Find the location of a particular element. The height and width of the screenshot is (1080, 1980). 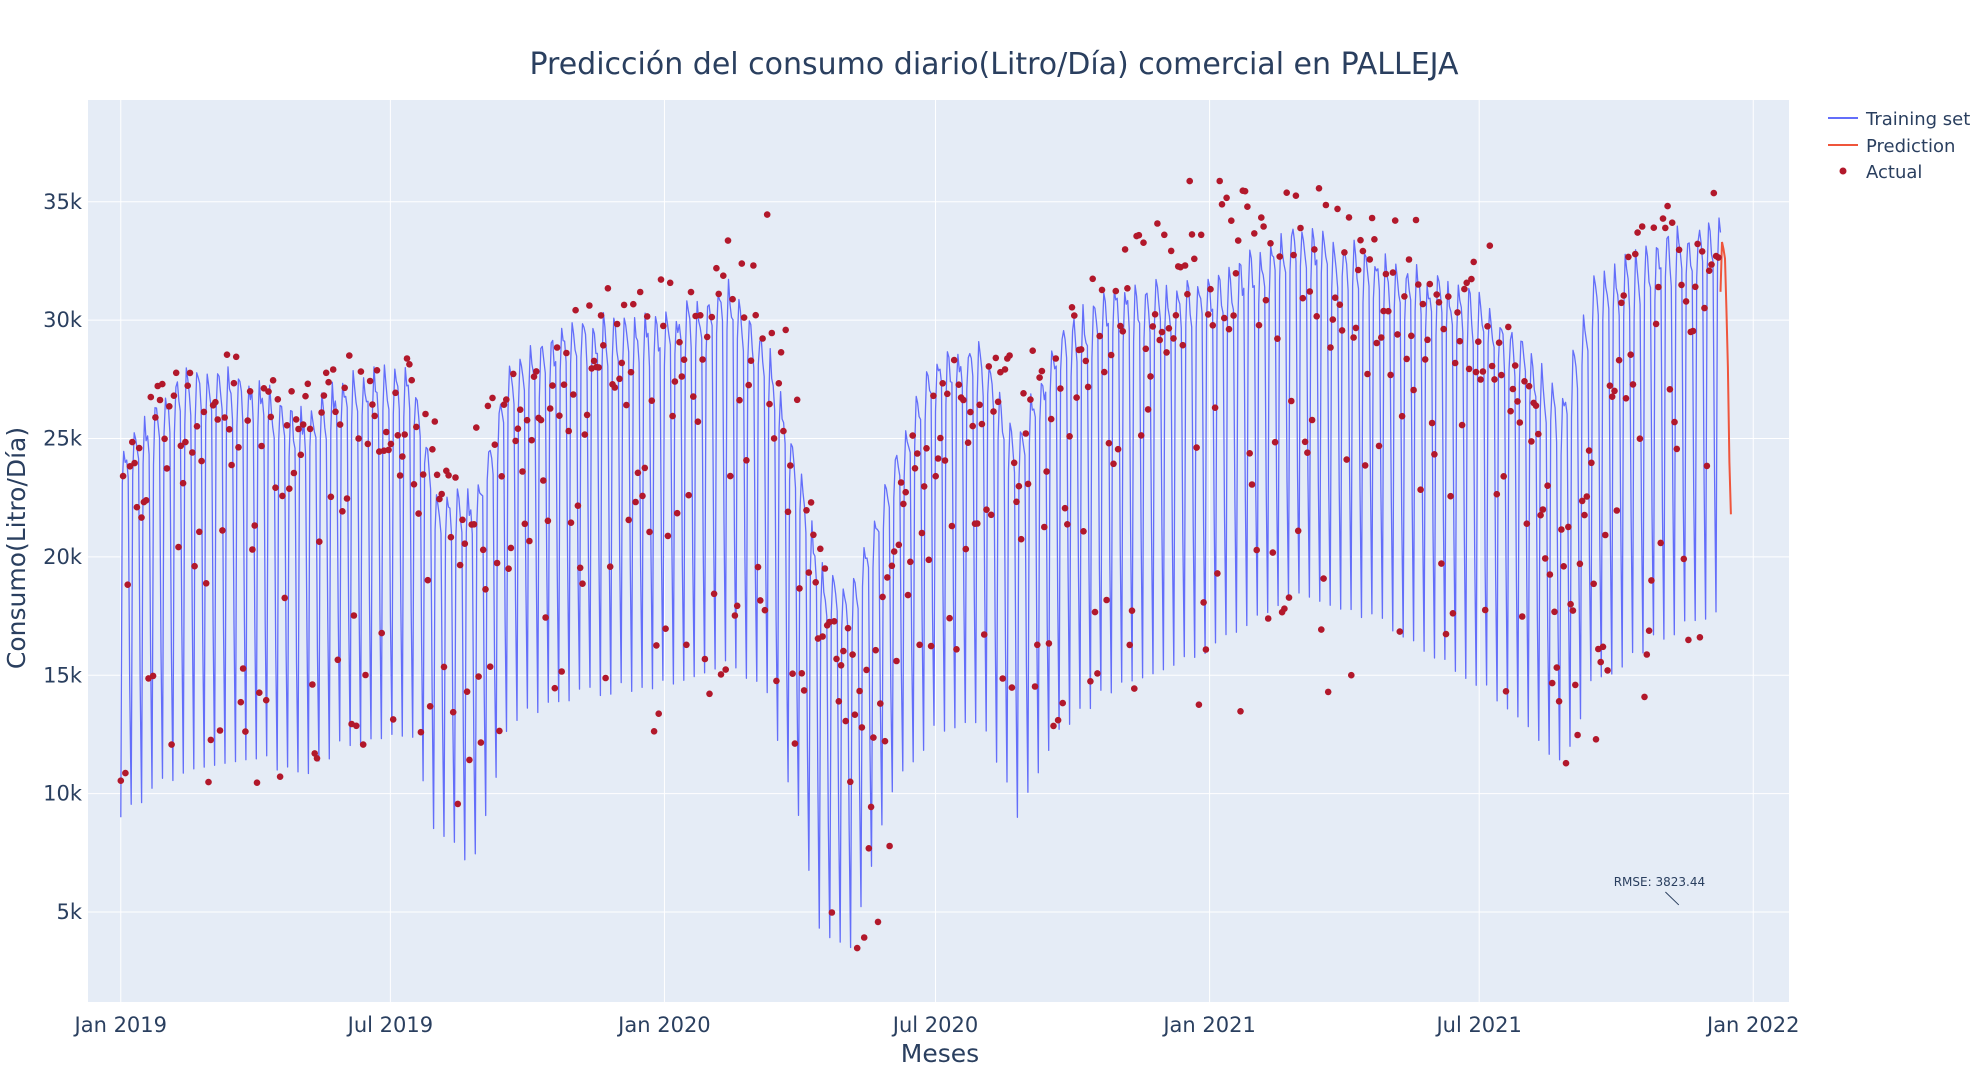

legend-label-training: Training set is located at coordinates (1917, 119).